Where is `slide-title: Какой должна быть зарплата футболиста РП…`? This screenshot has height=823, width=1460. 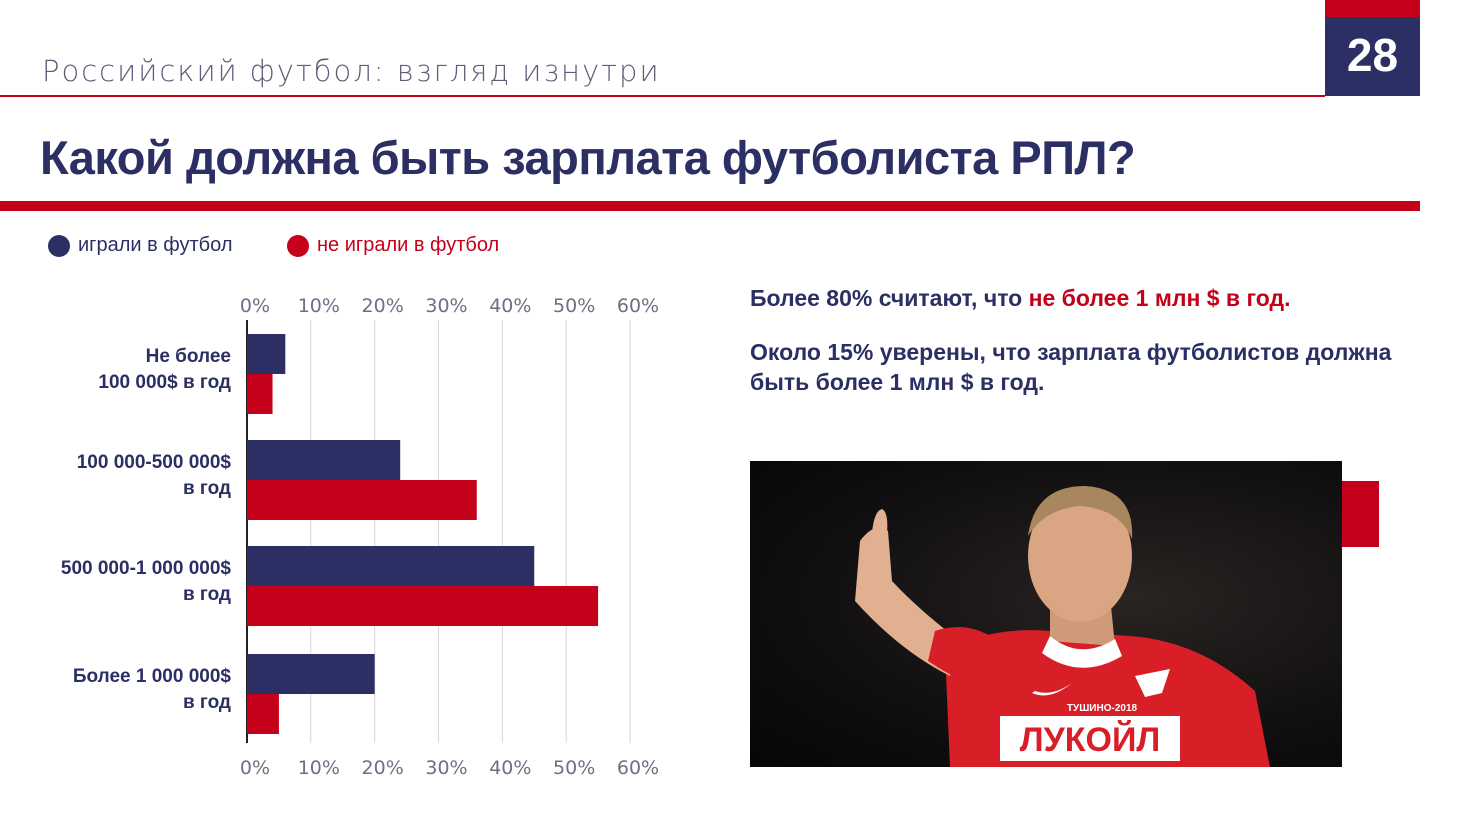
slide-title: Какой должна быть зарплата футболиста РП… is located at coordinates (588, 157).